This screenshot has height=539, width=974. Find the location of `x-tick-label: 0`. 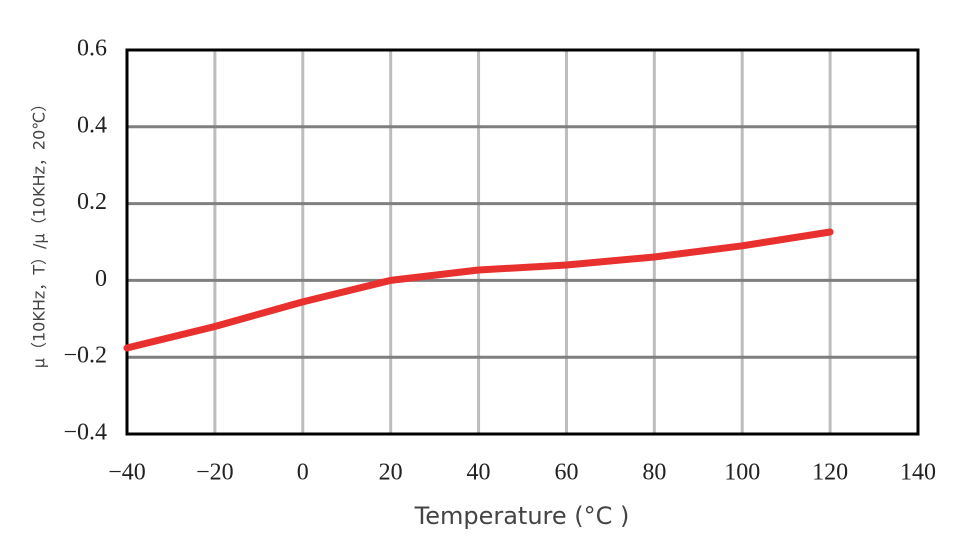

x-tick-label: 0 is located at coordinates (303, 473).